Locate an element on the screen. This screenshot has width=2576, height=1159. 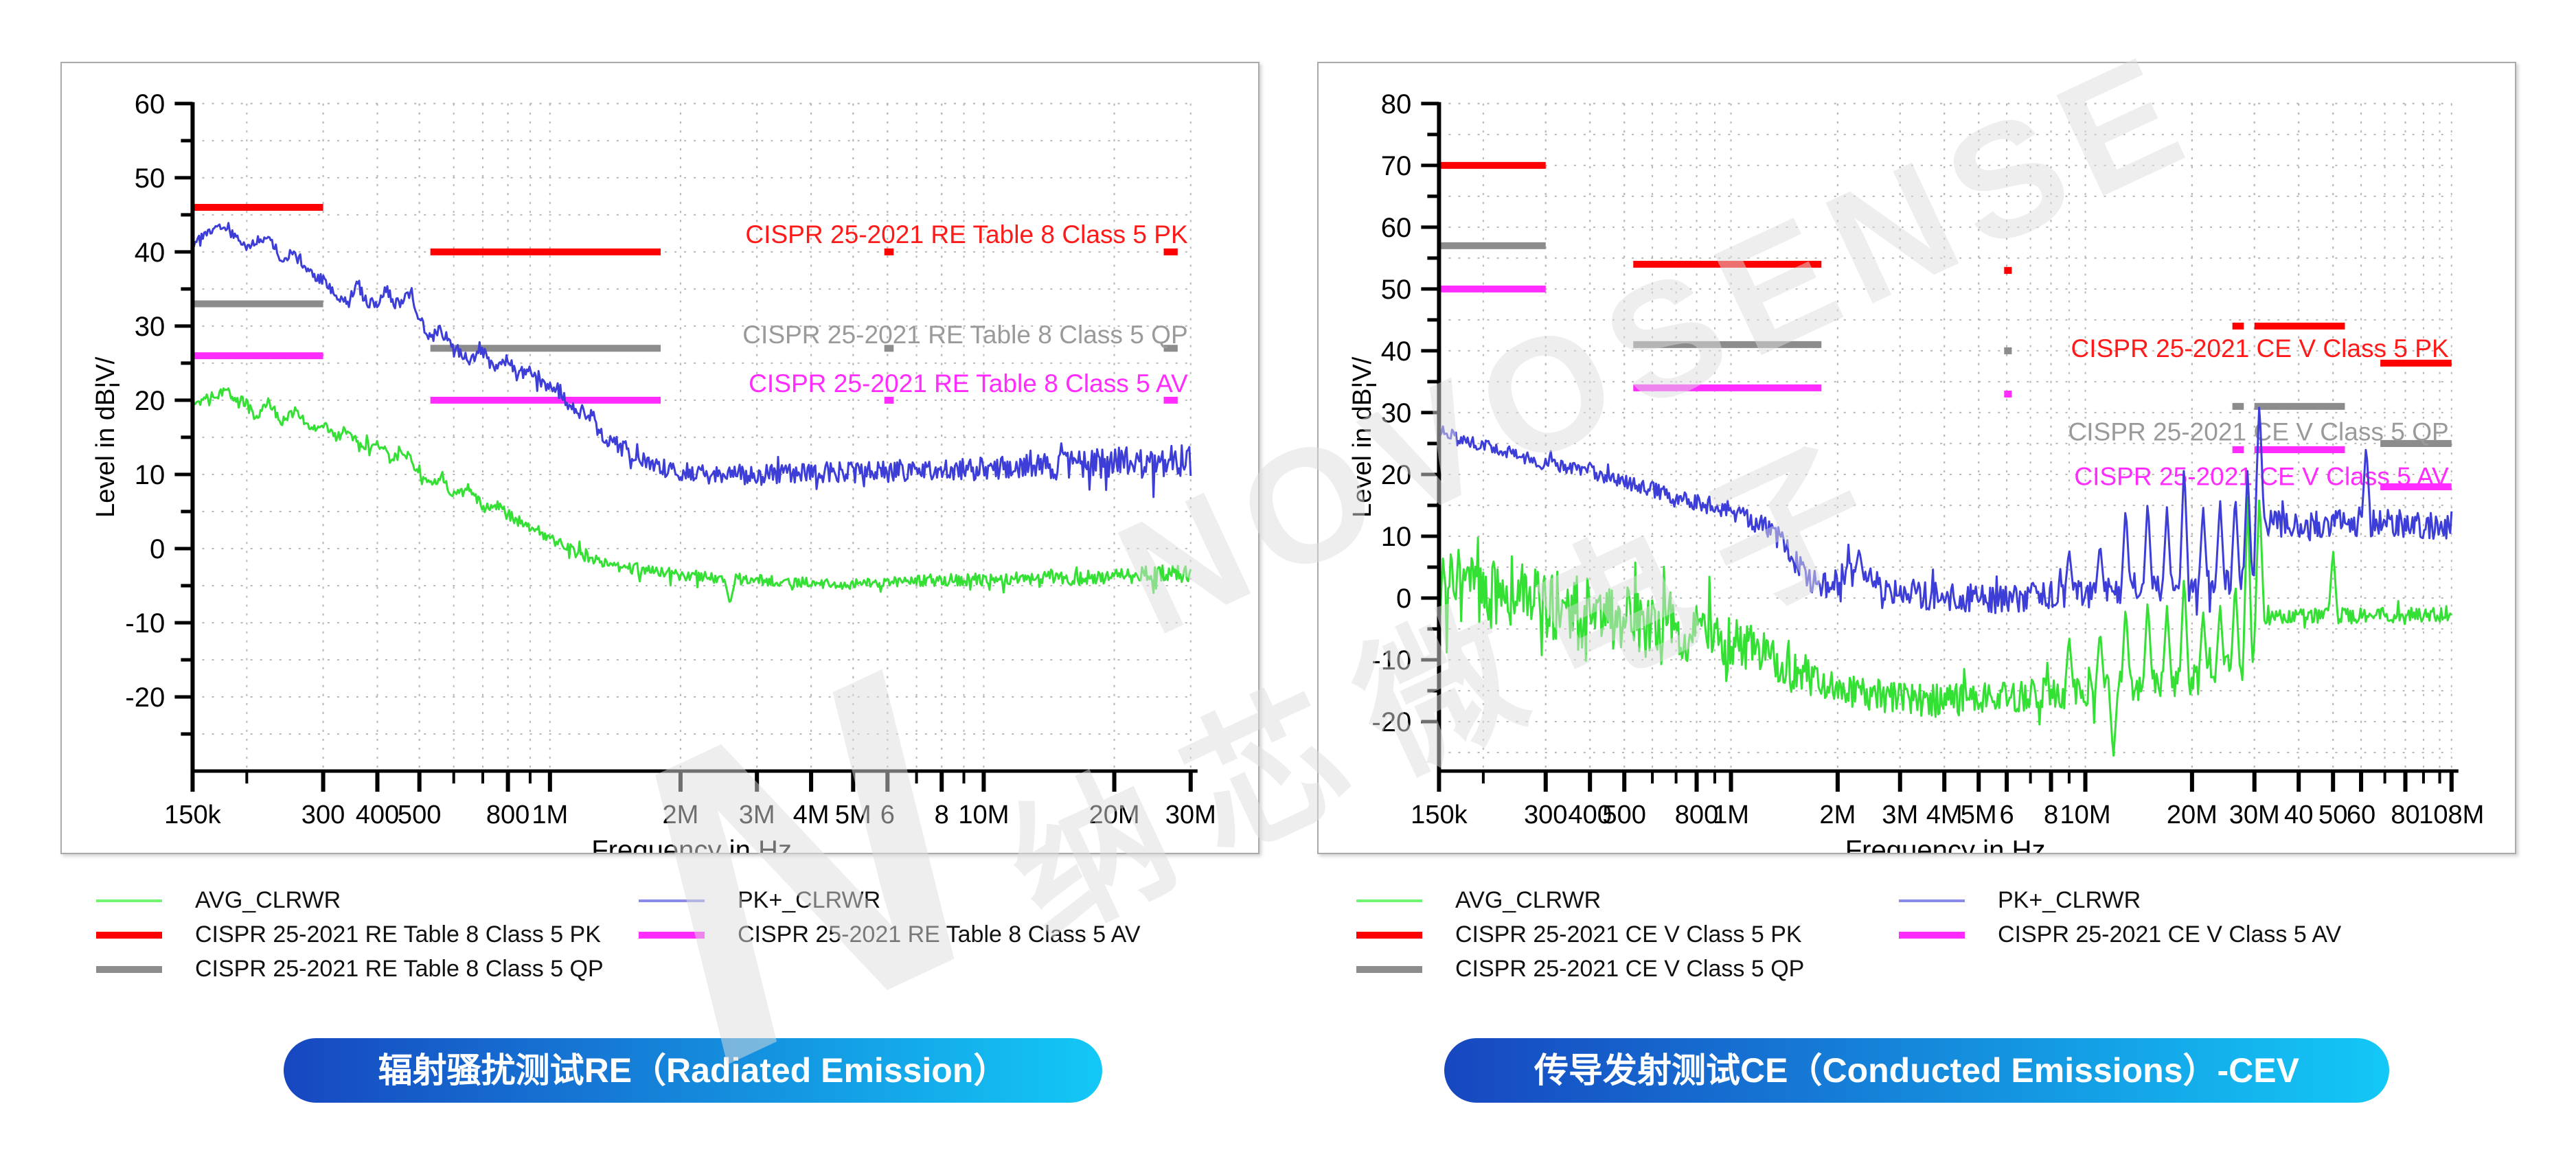
x-tick-label: 108M is located at coordinates (2451, 815).